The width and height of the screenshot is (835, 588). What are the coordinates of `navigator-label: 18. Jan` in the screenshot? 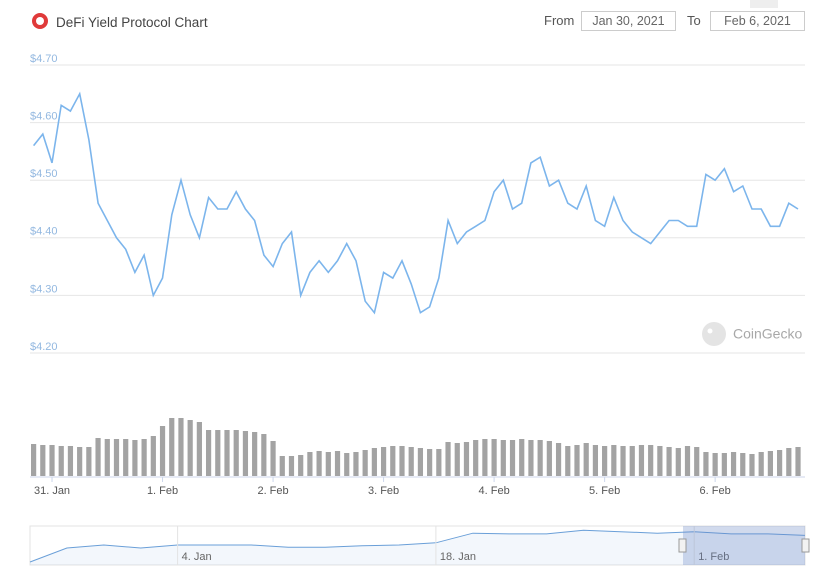 It's located at (458, 557).